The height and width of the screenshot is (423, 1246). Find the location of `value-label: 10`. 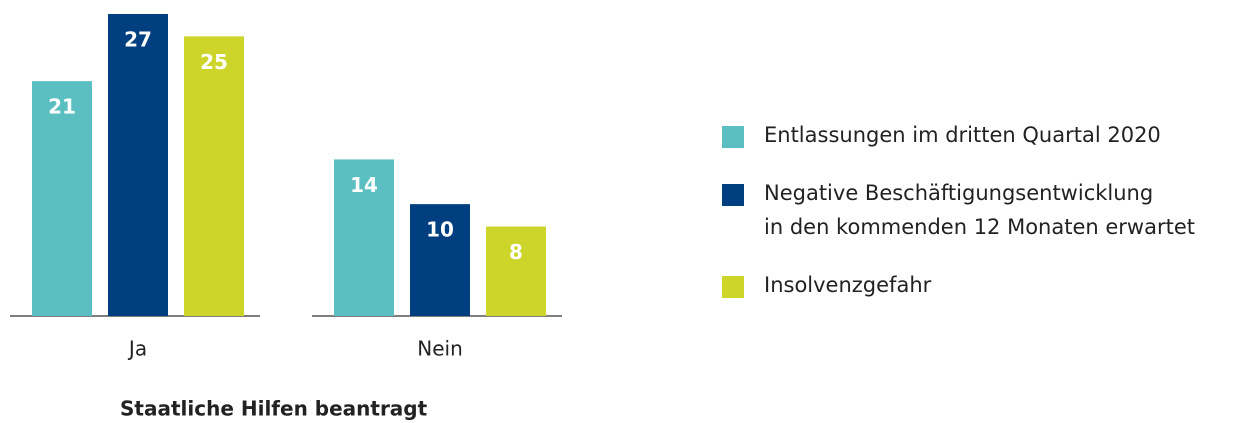

value-label: 10 is located at coordinates (440, 230).